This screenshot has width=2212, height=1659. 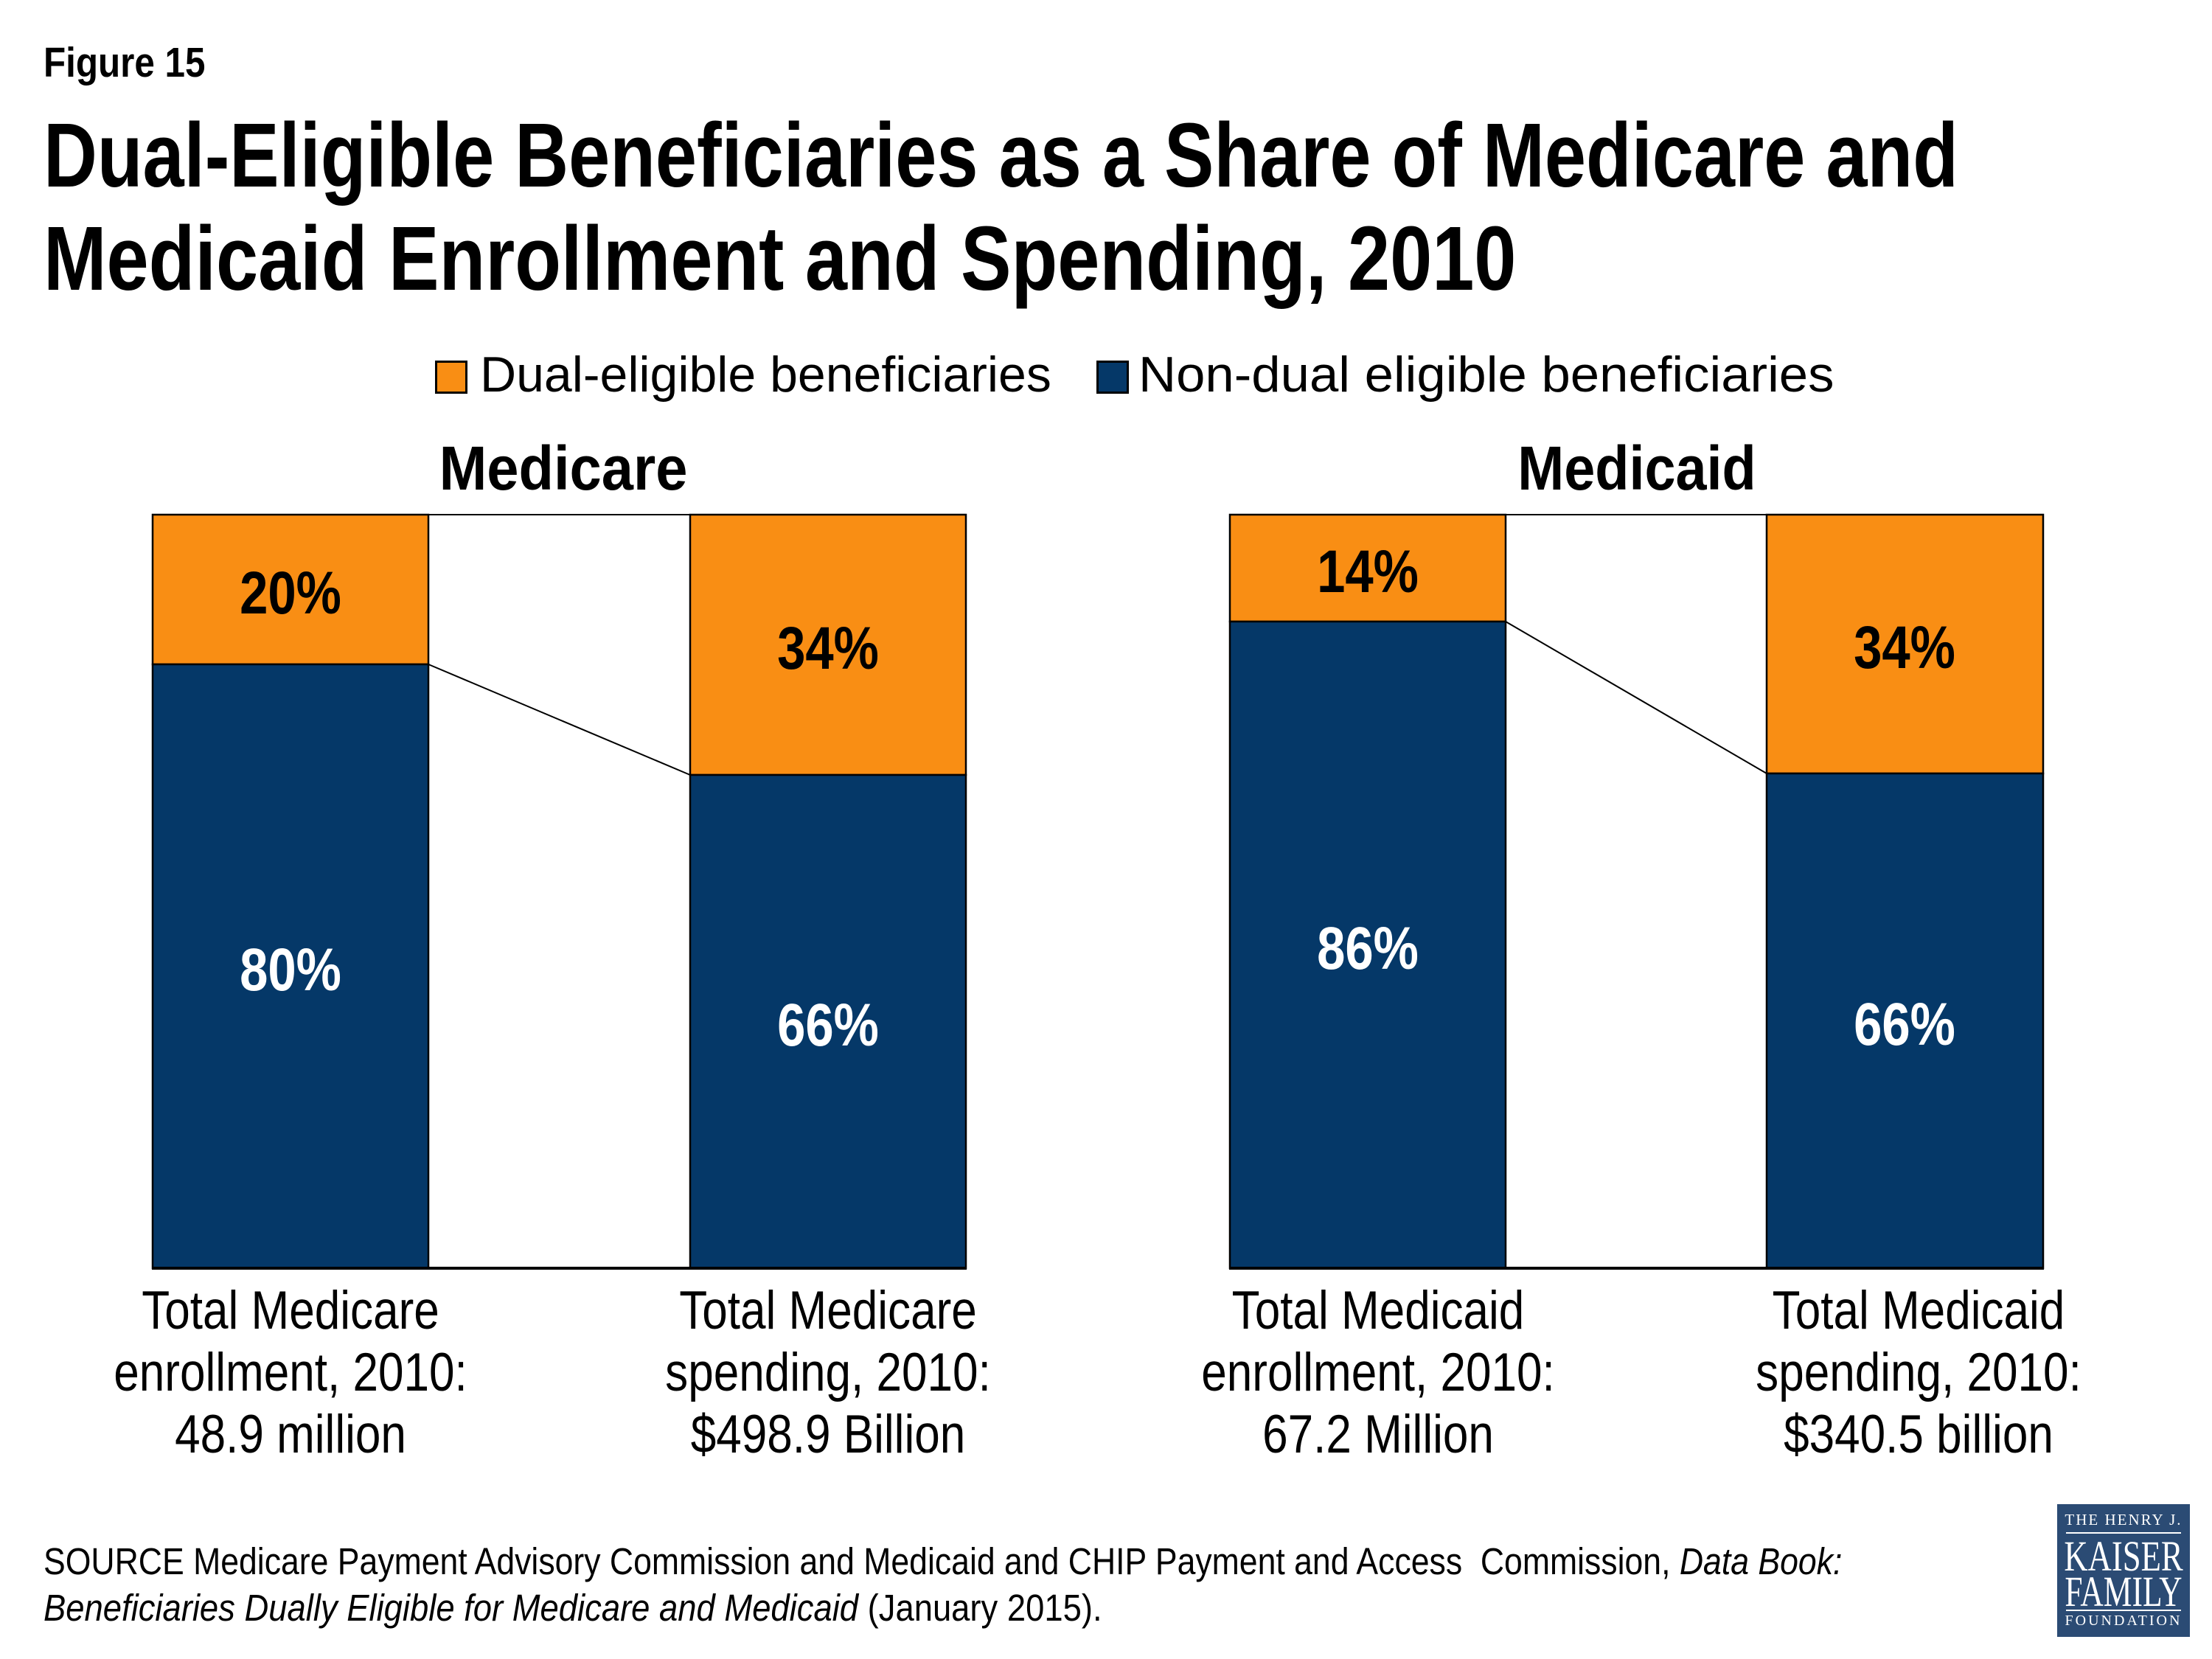 What do you see at coordinates (563, 468) in the screenshot?
I see `svg-text: Medicare` at bounding box center [563, 468].